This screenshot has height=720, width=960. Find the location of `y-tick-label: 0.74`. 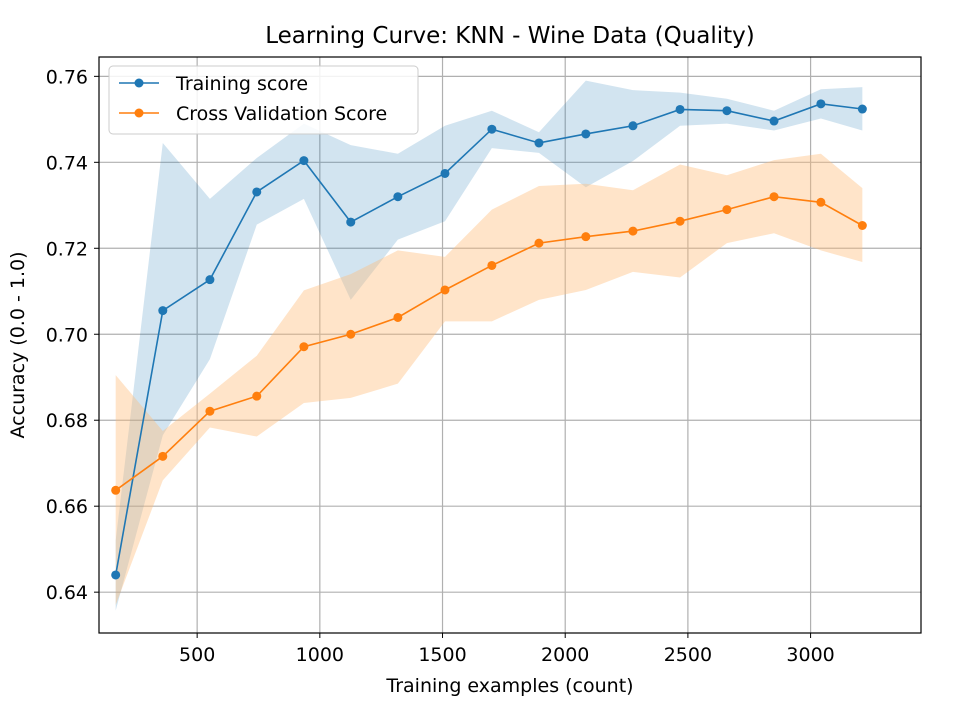

y-tick-label: 0.74 is located at coordinates (67, 163).